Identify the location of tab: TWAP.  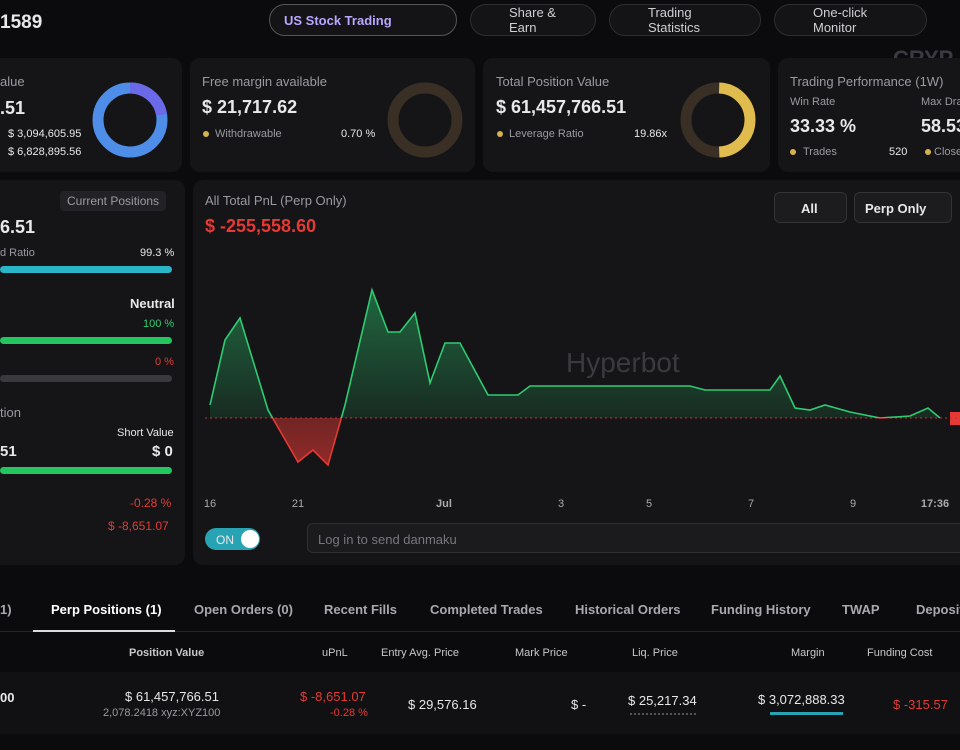
(861, 609).